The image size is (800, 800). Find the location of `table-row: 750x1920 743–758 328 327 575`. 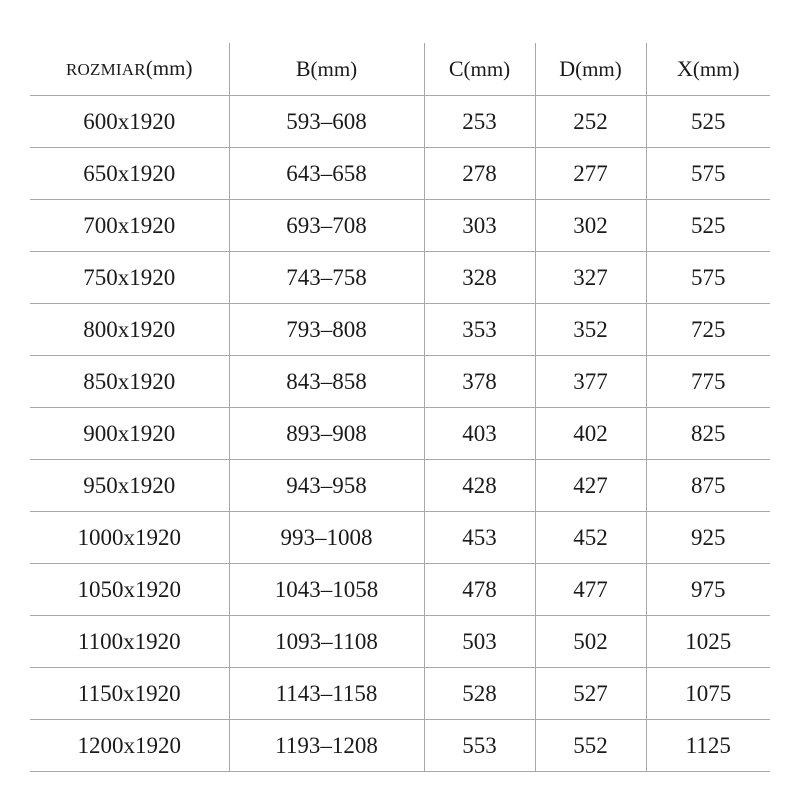

table-row: 750x1920 743–758 328 327 575 is located at coordinates (400, 277).